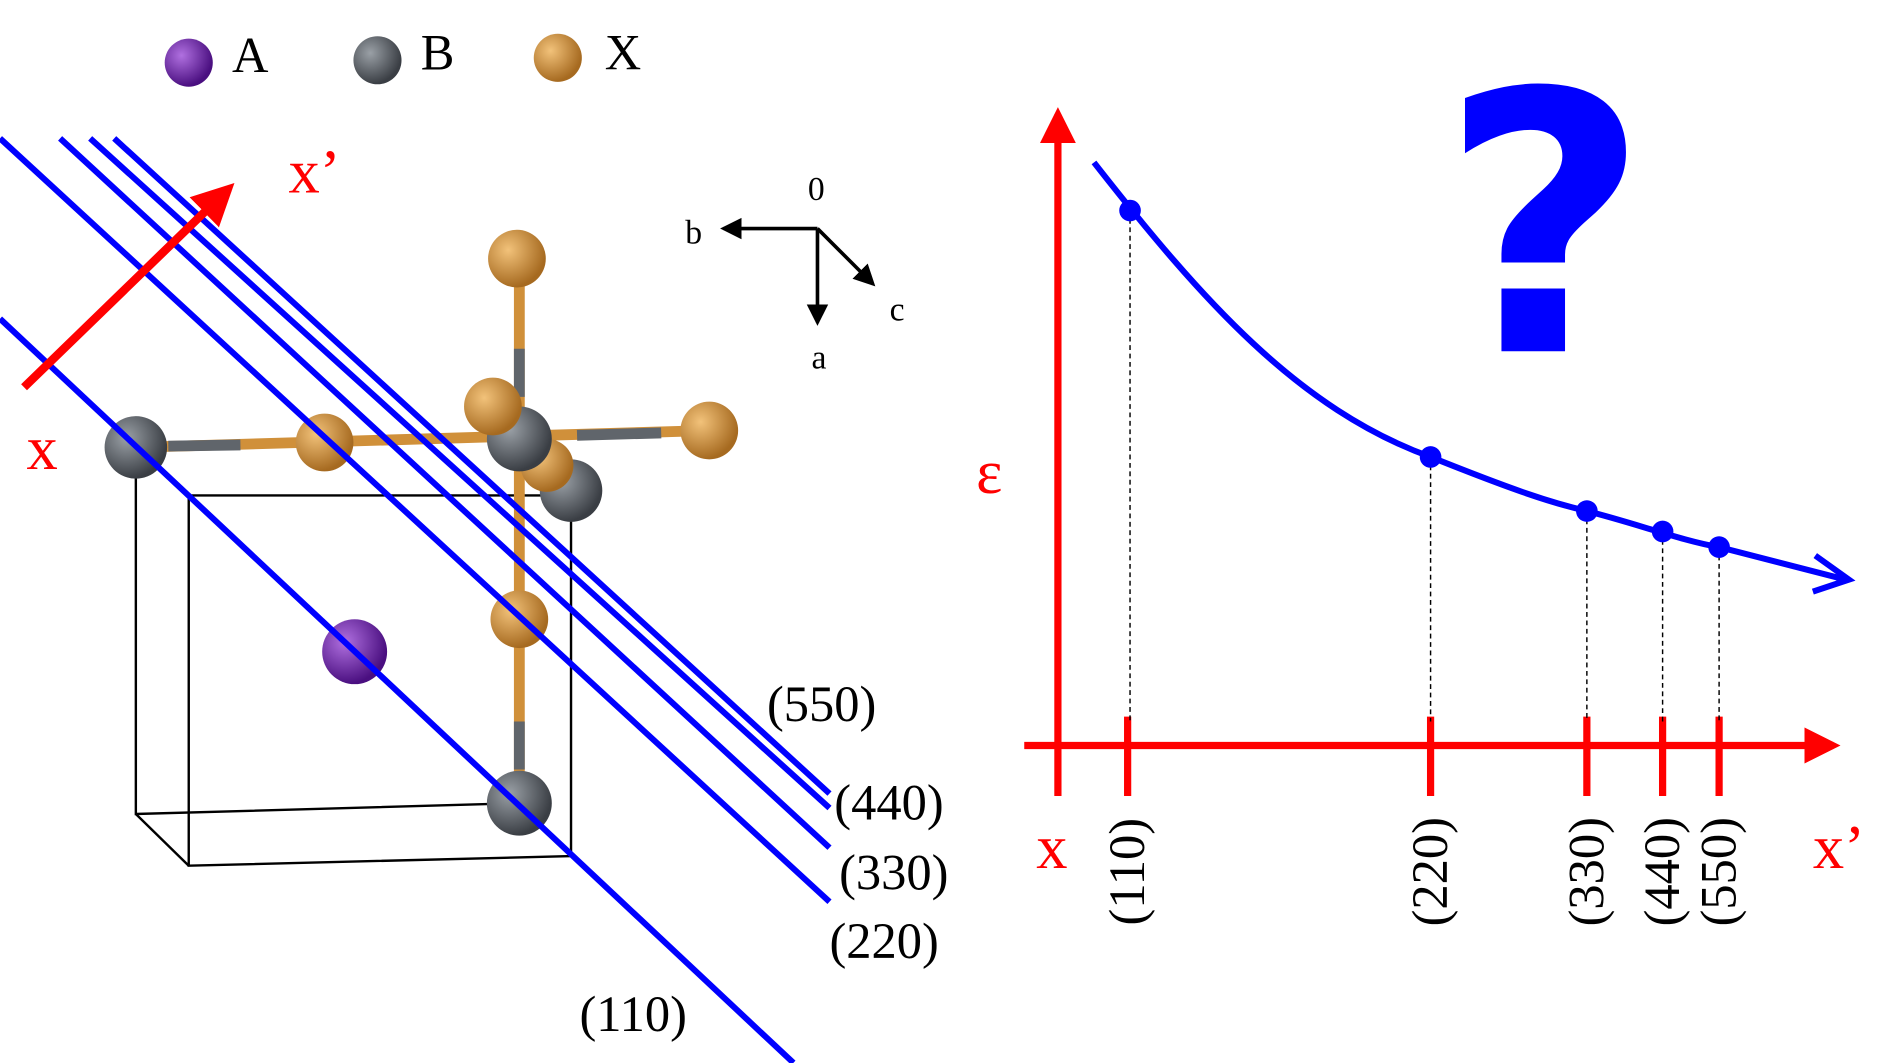  Describe the element at coordinates (893, 872) in the screenshot. I see `plane-label: (330)` at that location.